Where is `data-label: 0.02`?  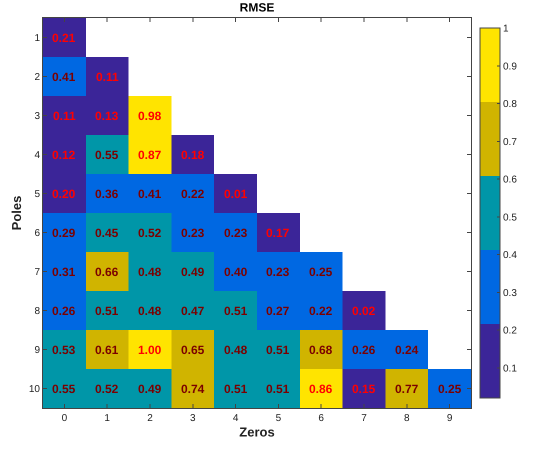
data-label: 0.02 is located at coordinates (364, 311).